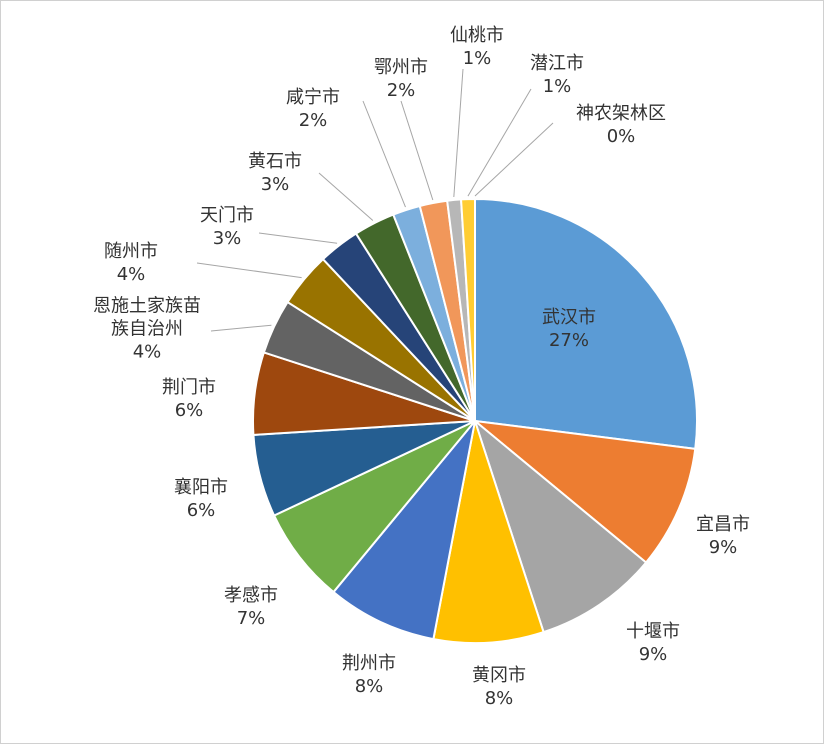 This screenshot has height=744, width=824. What do you see at coordinates (275, 161) in the screenshot?
I see `category-label: 黄石市` at bounding box center [275, 161].